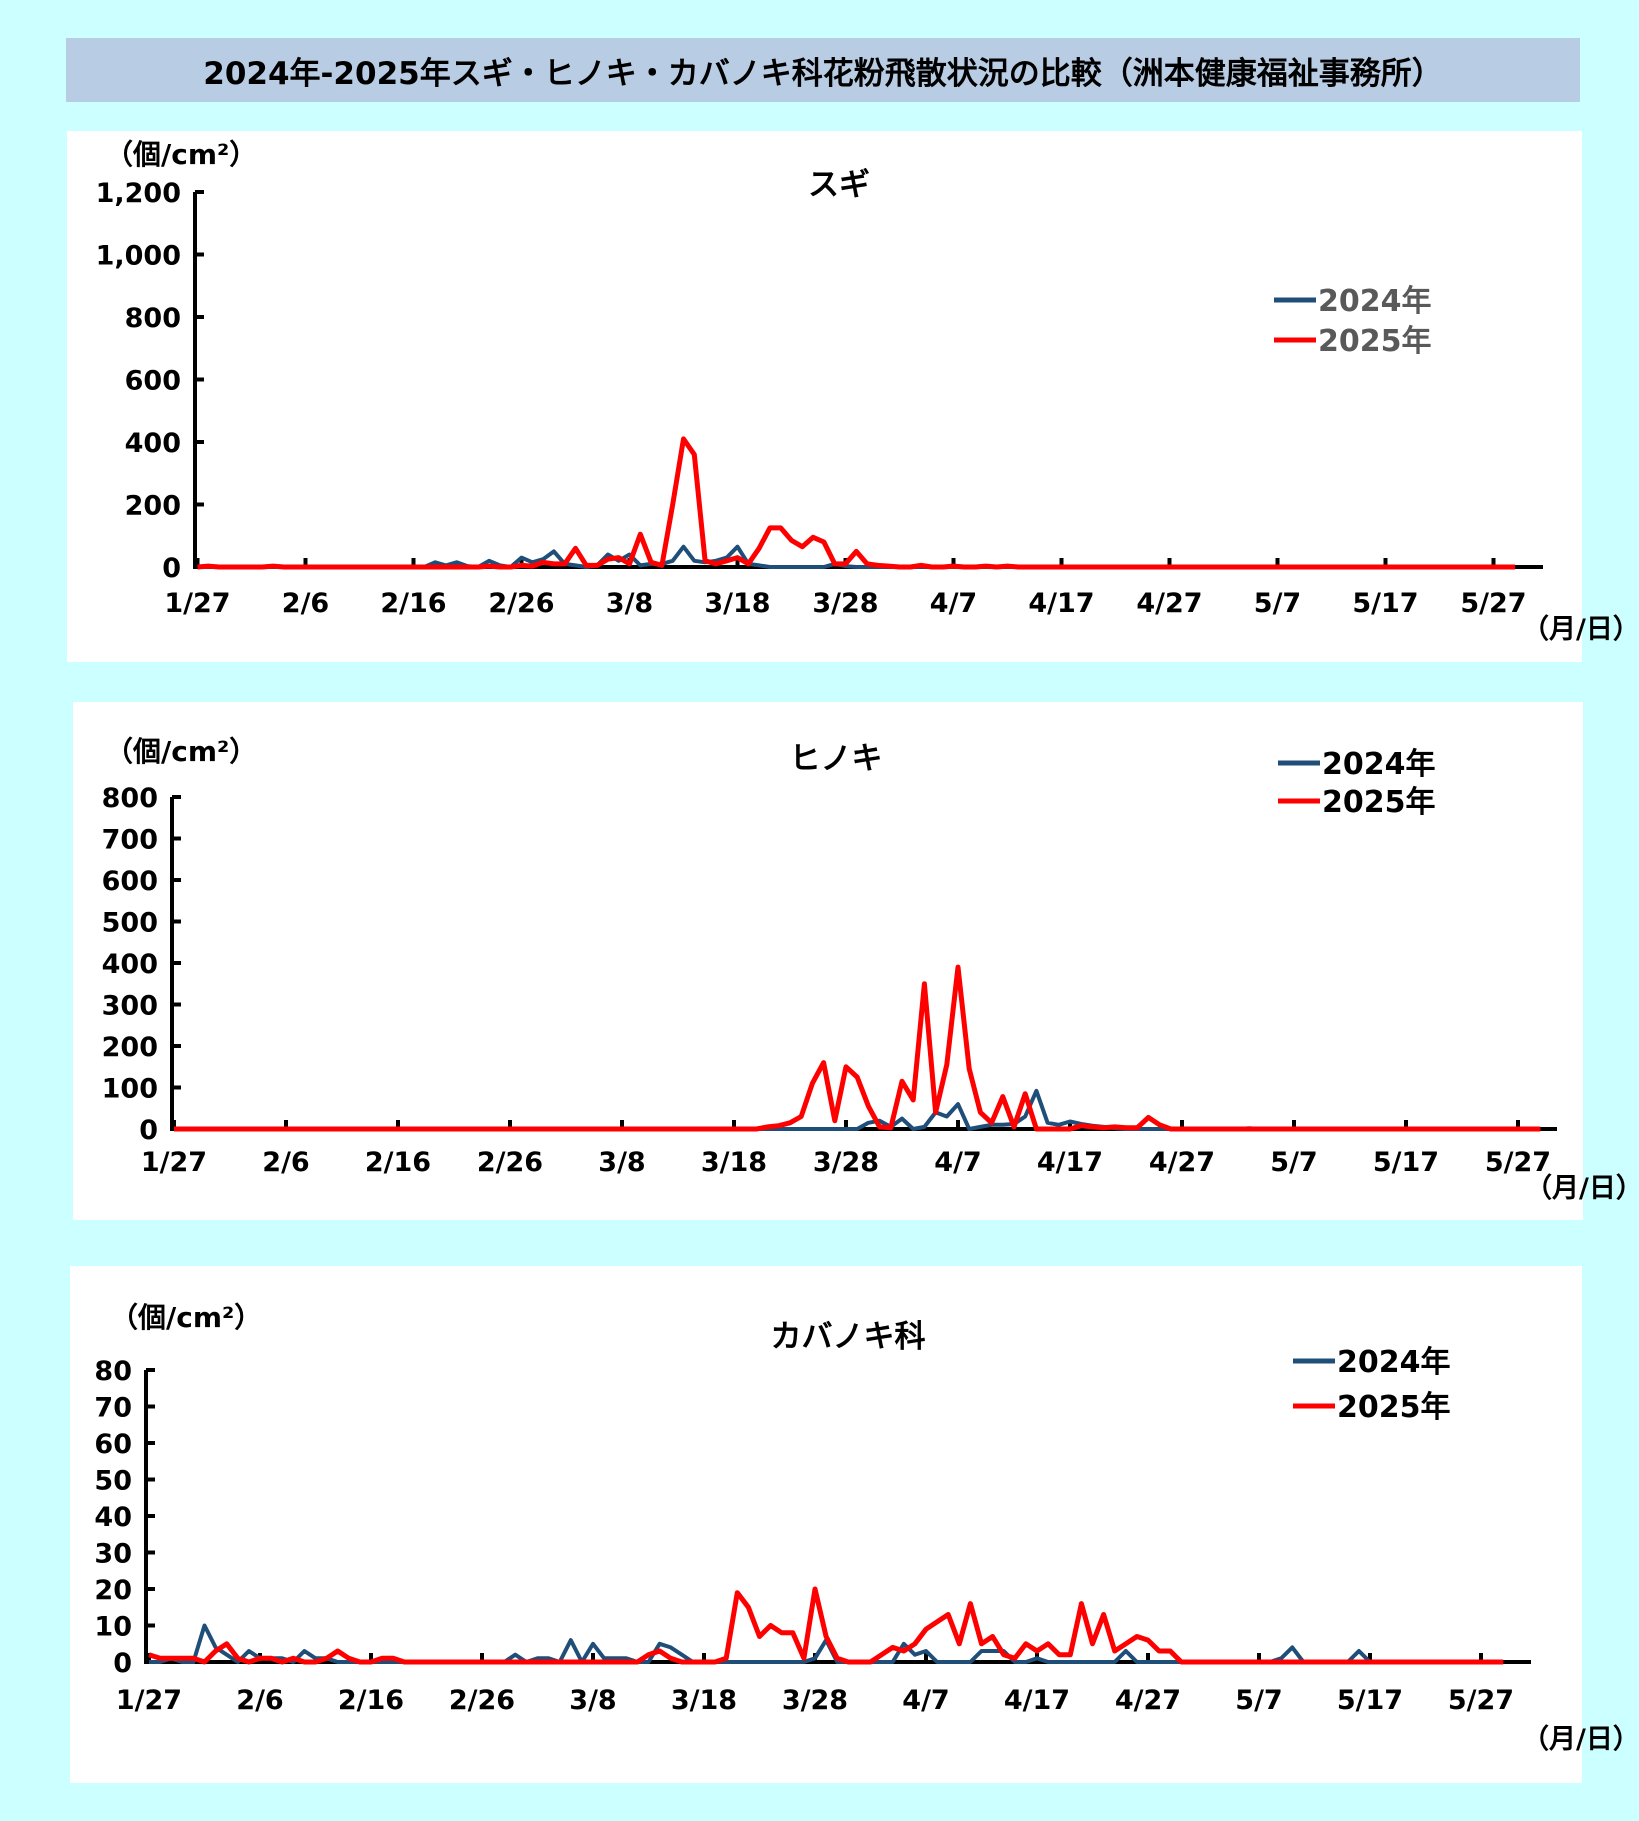 The width and height of the screenshot is (1639, 1821). I want to click on y-tick-label: 500, so click(130, 923).